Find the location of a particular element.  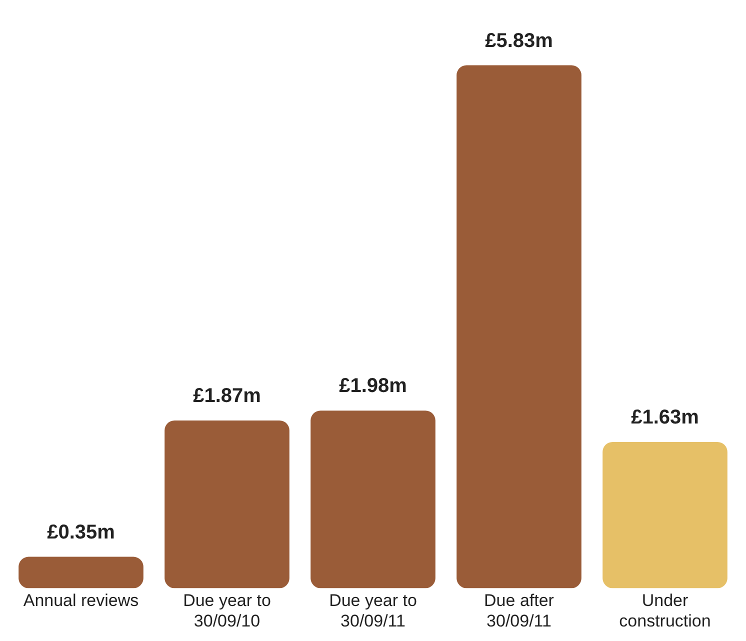

data-label: £0.35m is located at coordinates (81, 532).